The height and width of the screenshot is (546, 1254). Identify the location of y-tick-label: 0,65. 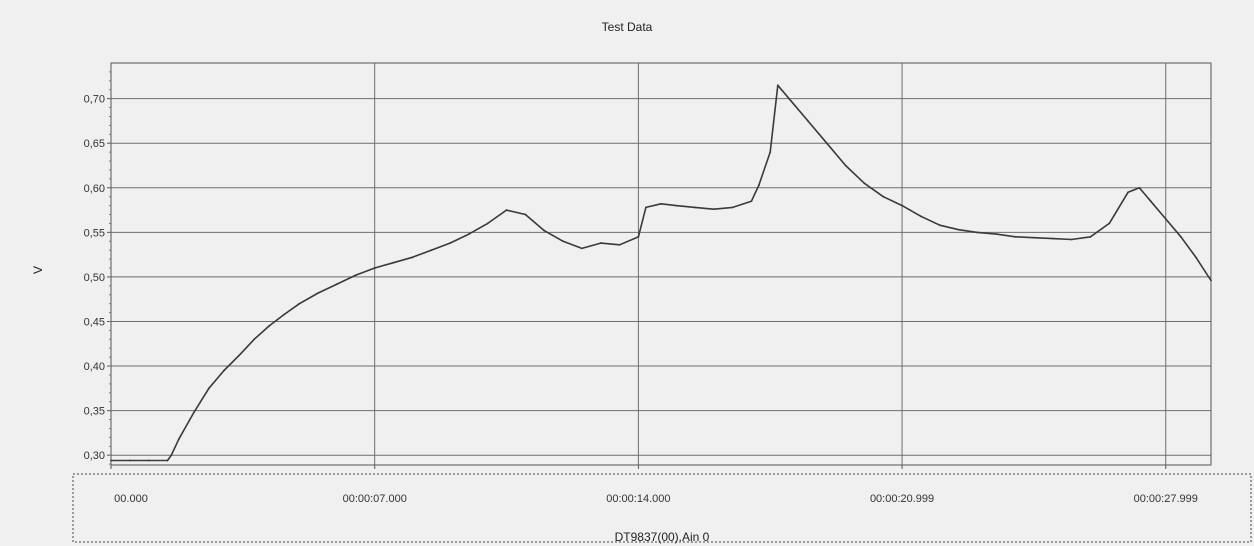
(94, 144).